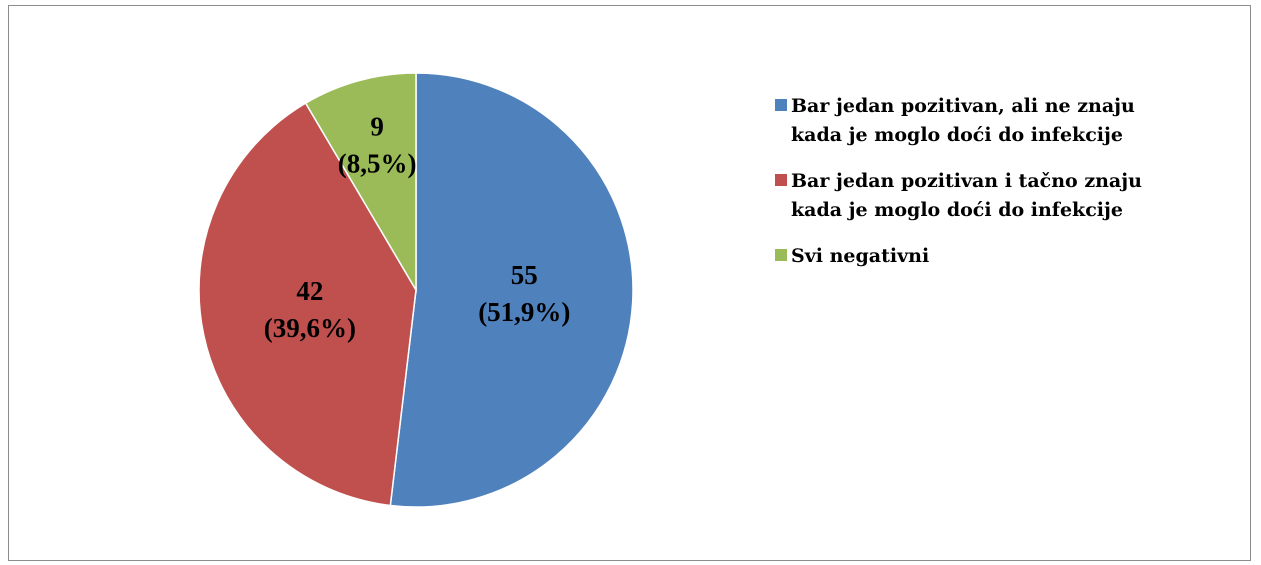 This screenshot has width=1261, height=565. What do you see at coordinates (860, 256) in the screenshot?
I see `legend-label: Svi negativni` at bounding box center [860, 256].